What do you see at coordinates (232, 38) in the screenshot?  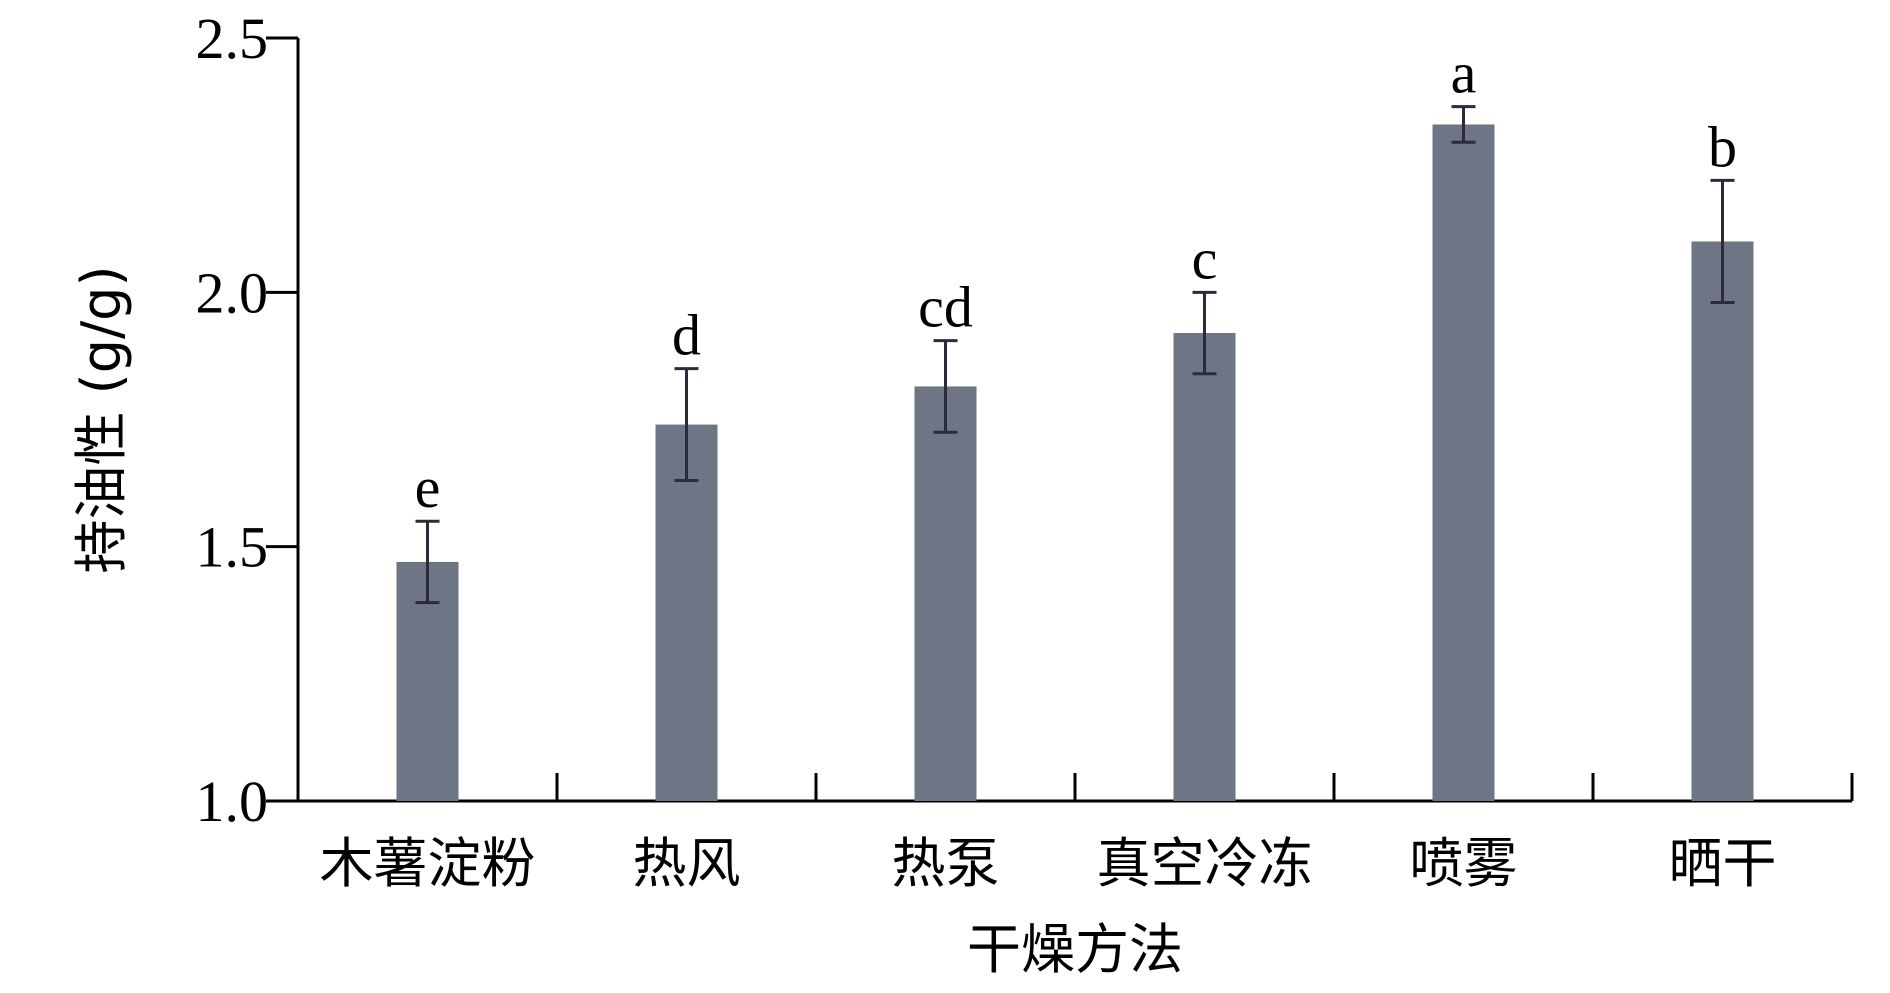 I see `y-tick-label: 2.5` at bounding box center [232, 38].